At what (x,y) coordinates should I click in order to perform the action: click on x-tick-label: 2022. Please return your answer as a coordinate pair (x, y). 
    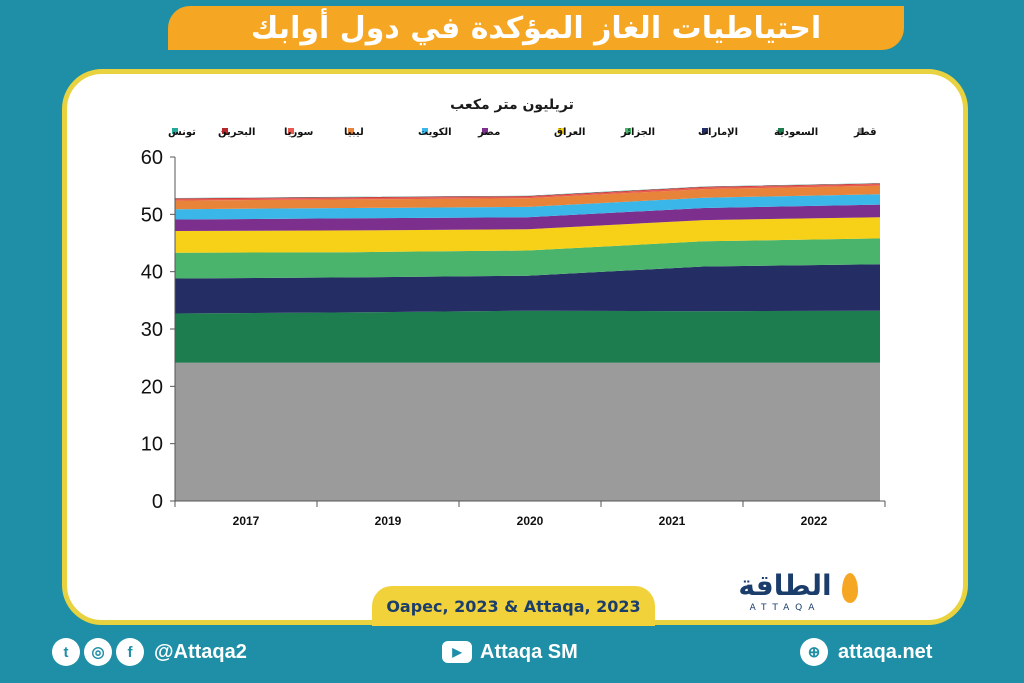
    Looking at the image, I should click on (814, 521).